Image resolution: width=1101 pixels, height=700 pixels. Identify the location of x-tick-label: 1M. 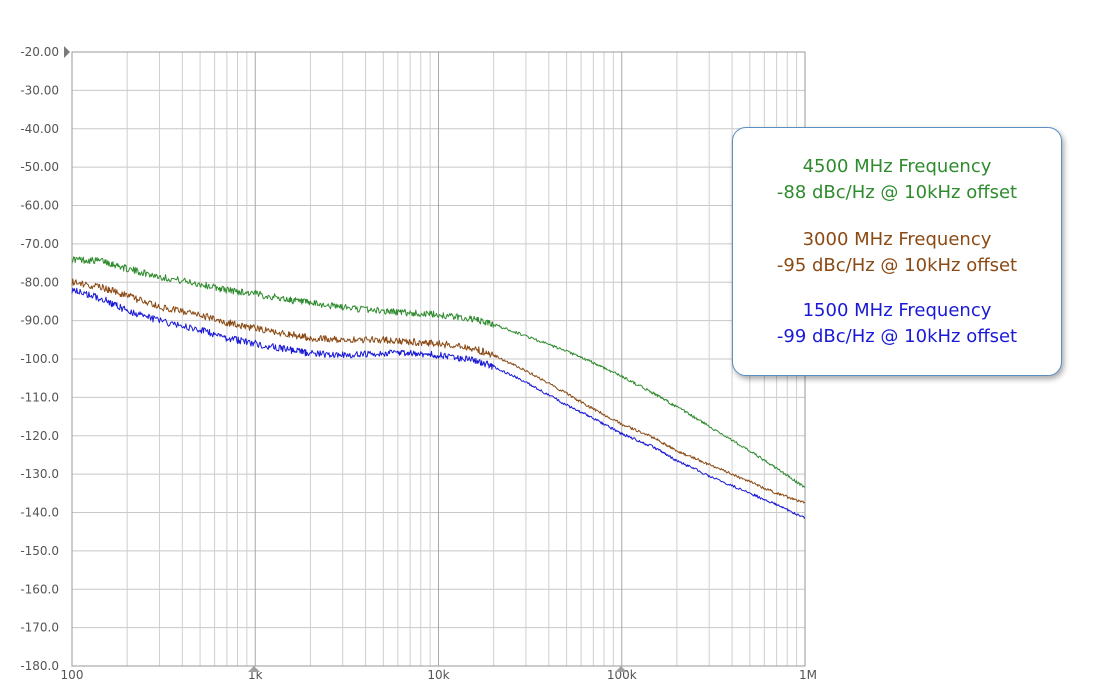
(808, 675).